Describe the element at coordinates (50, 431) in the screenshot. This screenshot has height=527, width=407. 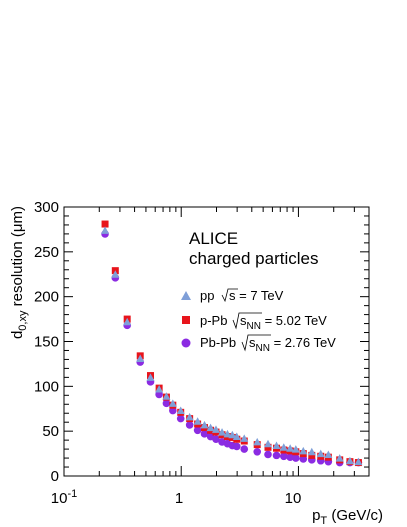
I see `y-tick-label-50: 50` at that location.